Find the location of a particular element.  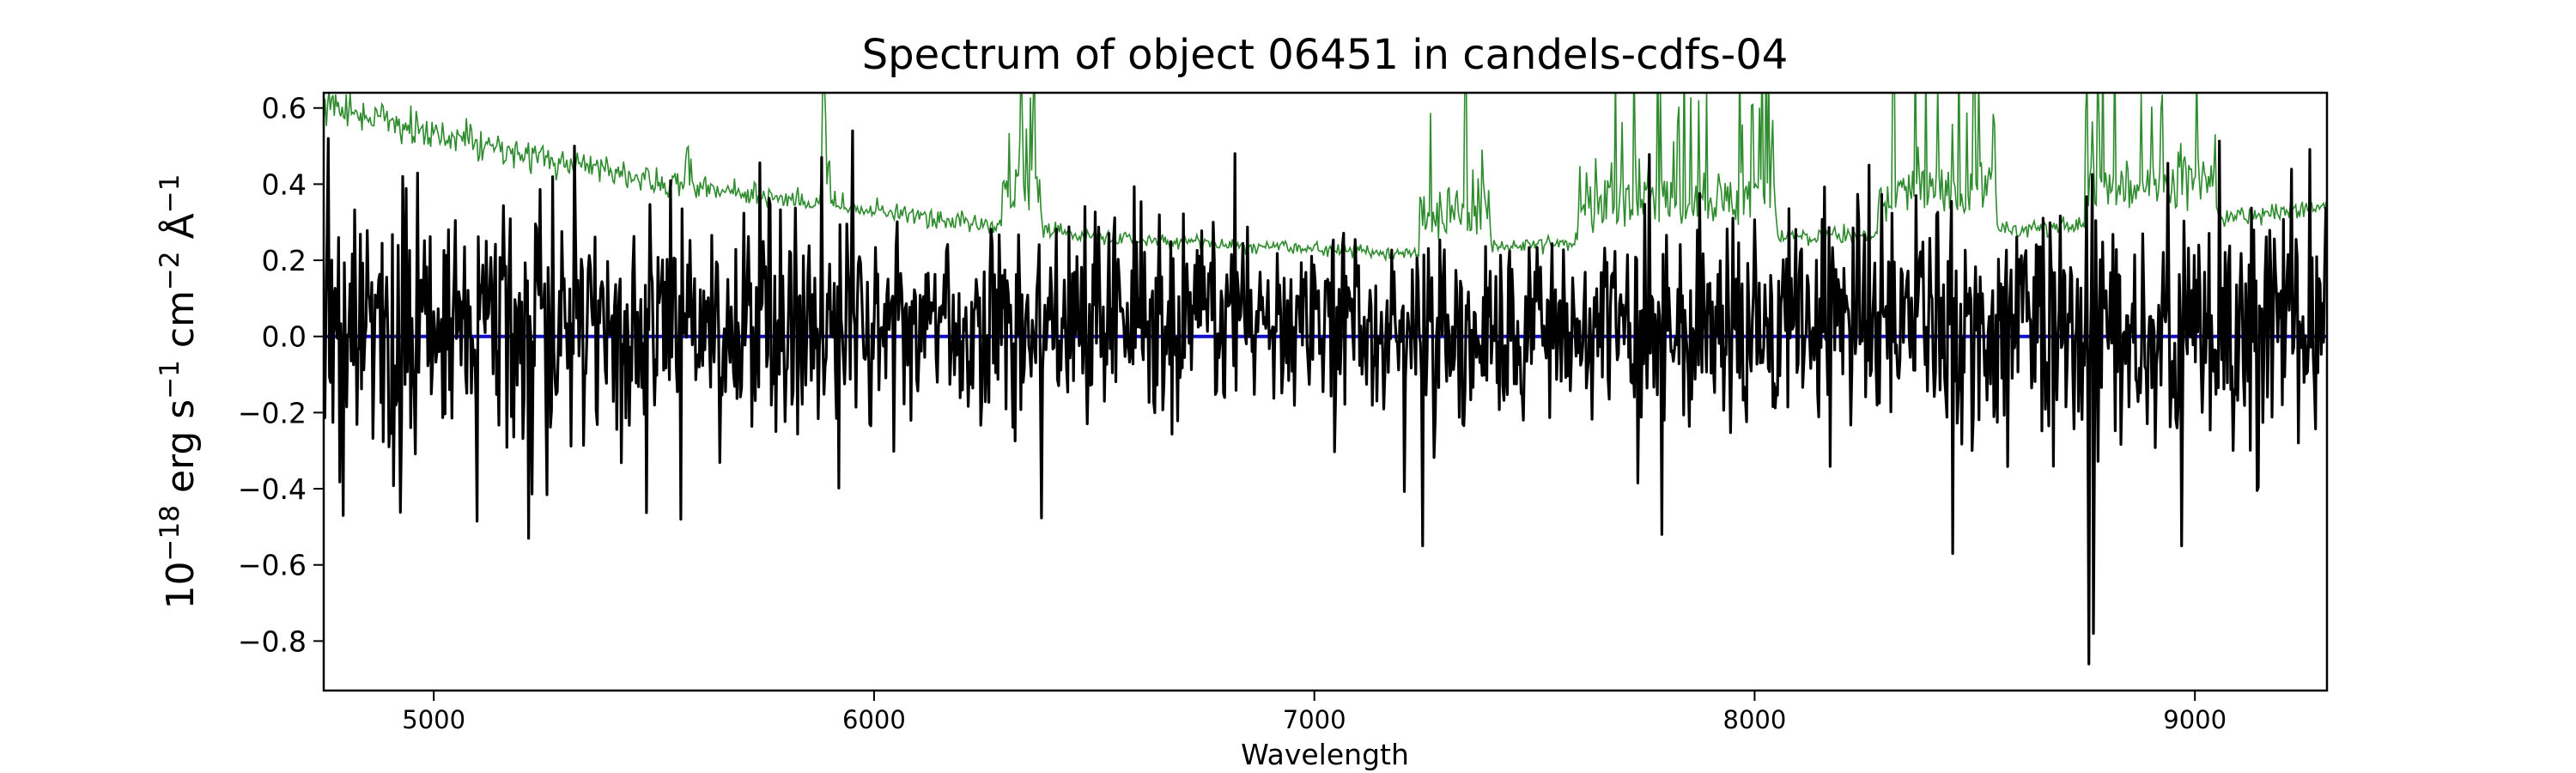

y-tick-label: 0.2 is located at coordinates (284, 260).